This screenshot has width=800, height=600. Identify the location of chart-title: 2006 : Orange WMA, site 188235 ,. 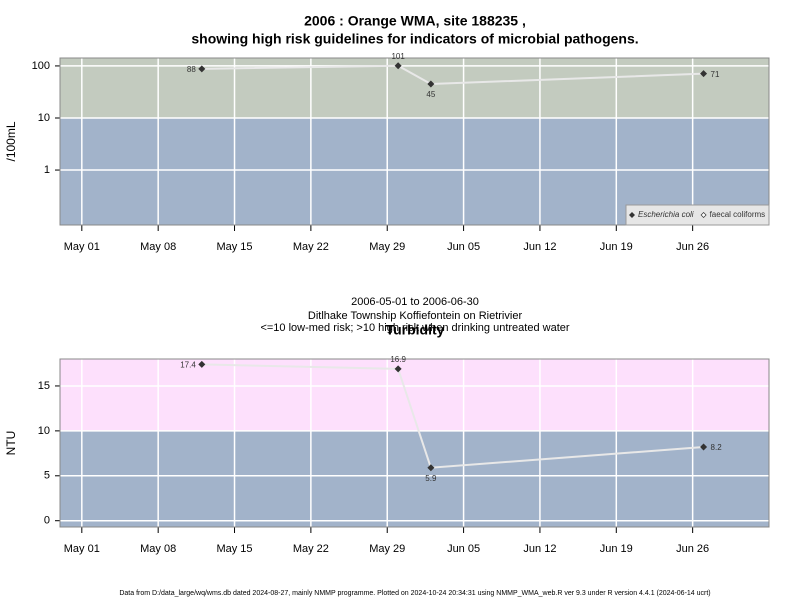
(415, 21).